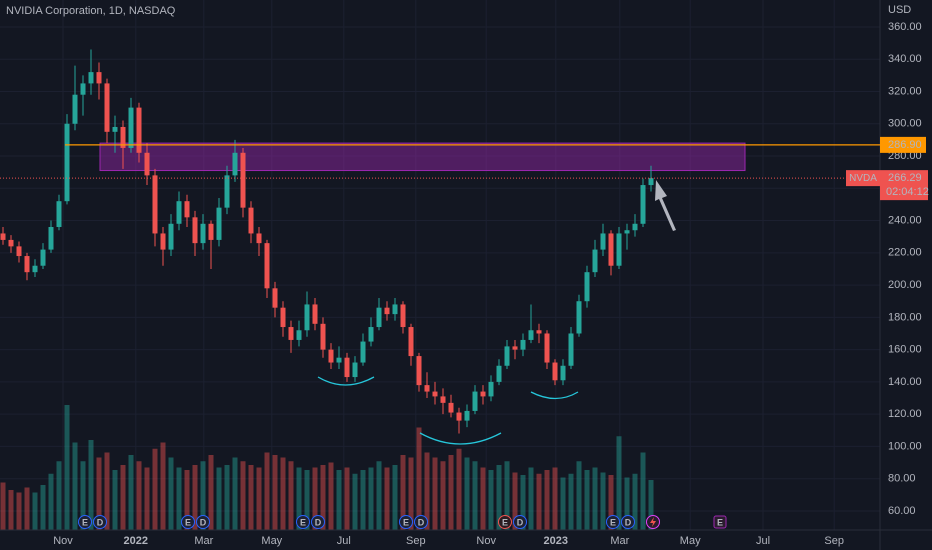  I want to click on last-price-box, so click(904, 185).